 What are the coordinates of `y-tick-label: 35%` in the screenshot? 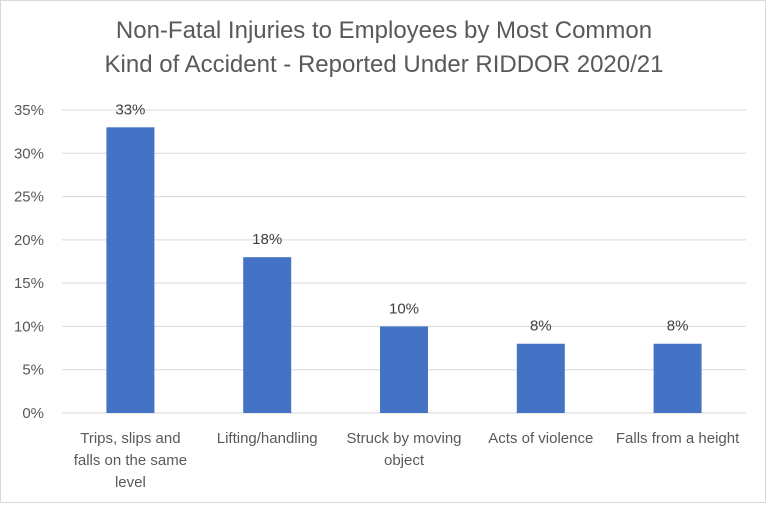 It's located at (29, 110).